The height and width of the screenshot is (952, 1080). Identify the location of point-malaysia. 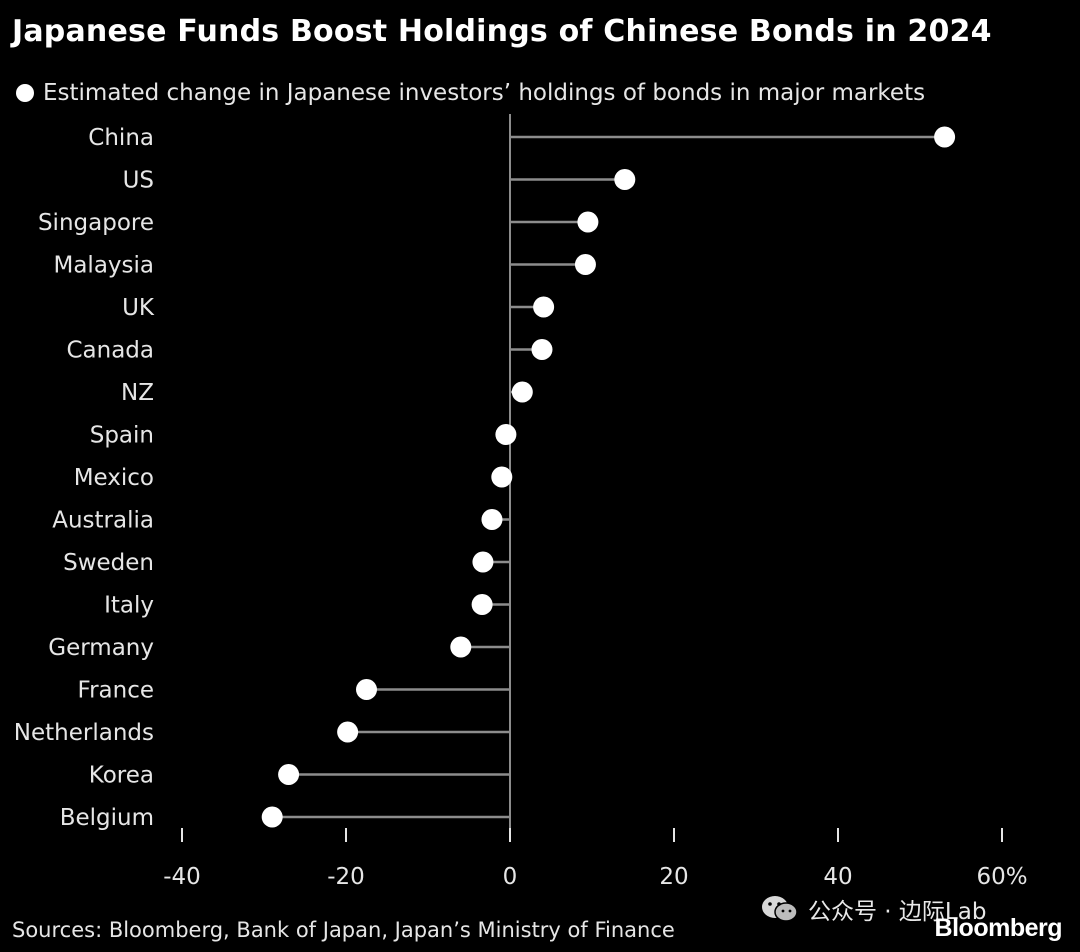
(585, 264).